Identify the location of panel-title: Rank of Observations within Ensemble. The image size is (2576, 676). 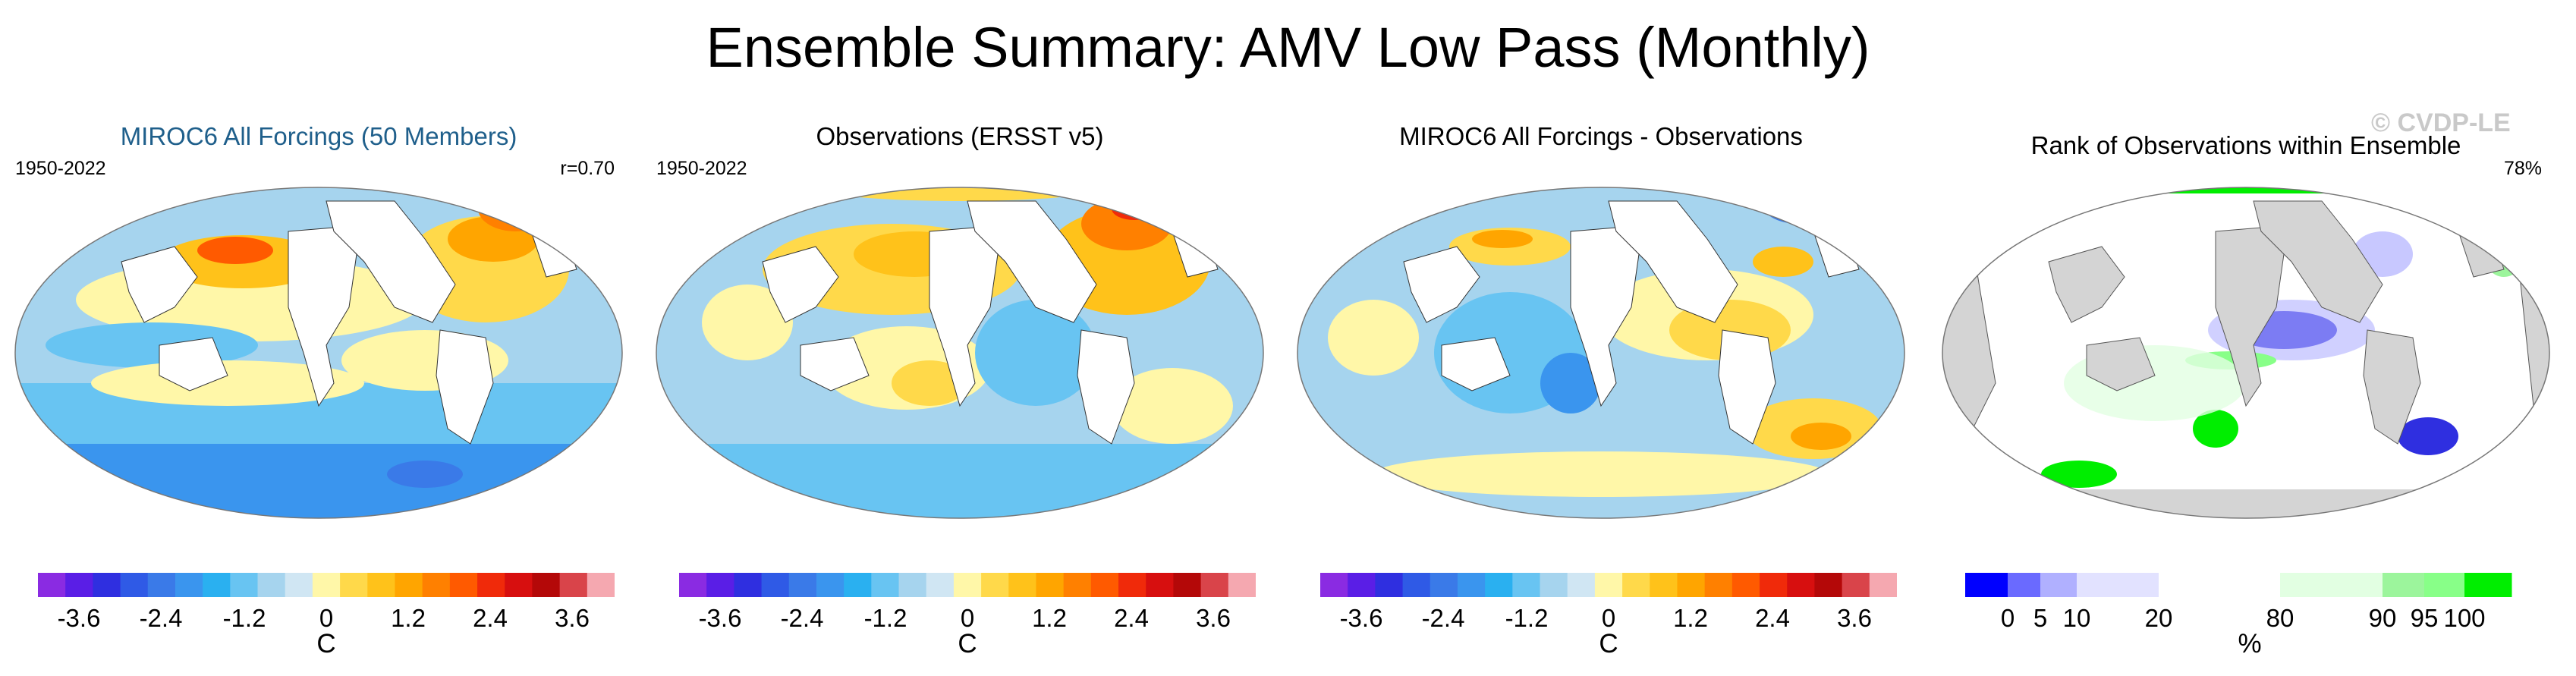
(2245, 145).